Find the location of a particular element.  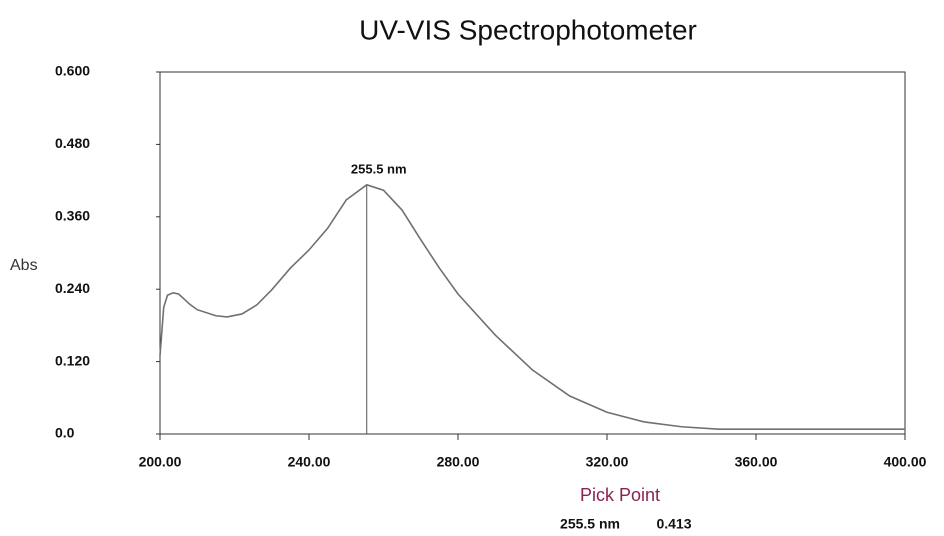

annotation-label: 255.5 nm is located at coordinates (379, 168).